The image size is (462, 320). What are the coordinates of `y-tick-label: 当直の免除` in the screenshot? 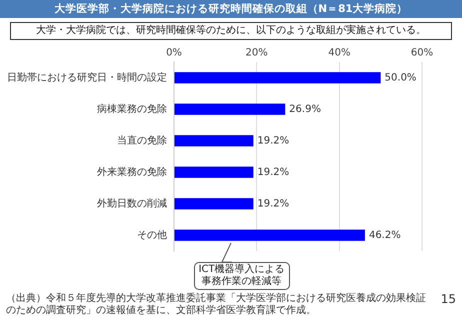 It's located at (142, 140).